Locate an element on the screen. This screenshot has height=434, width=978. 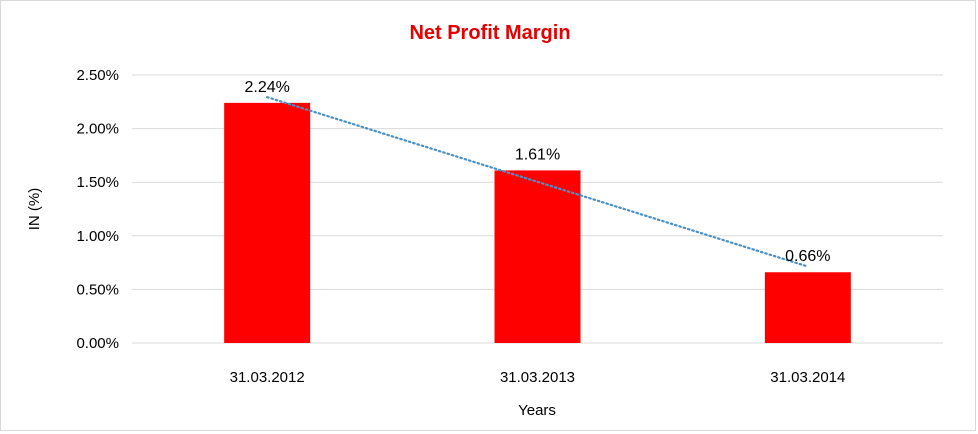
x-tick-label: 31.03.2014 is located at coordinates (807, 377).